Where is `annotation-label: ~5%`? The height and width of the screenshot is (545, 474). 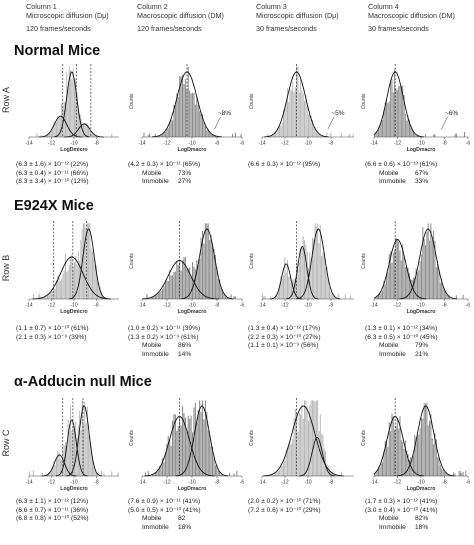 annotation-label: ~5% is located at coordinates (337, 113).